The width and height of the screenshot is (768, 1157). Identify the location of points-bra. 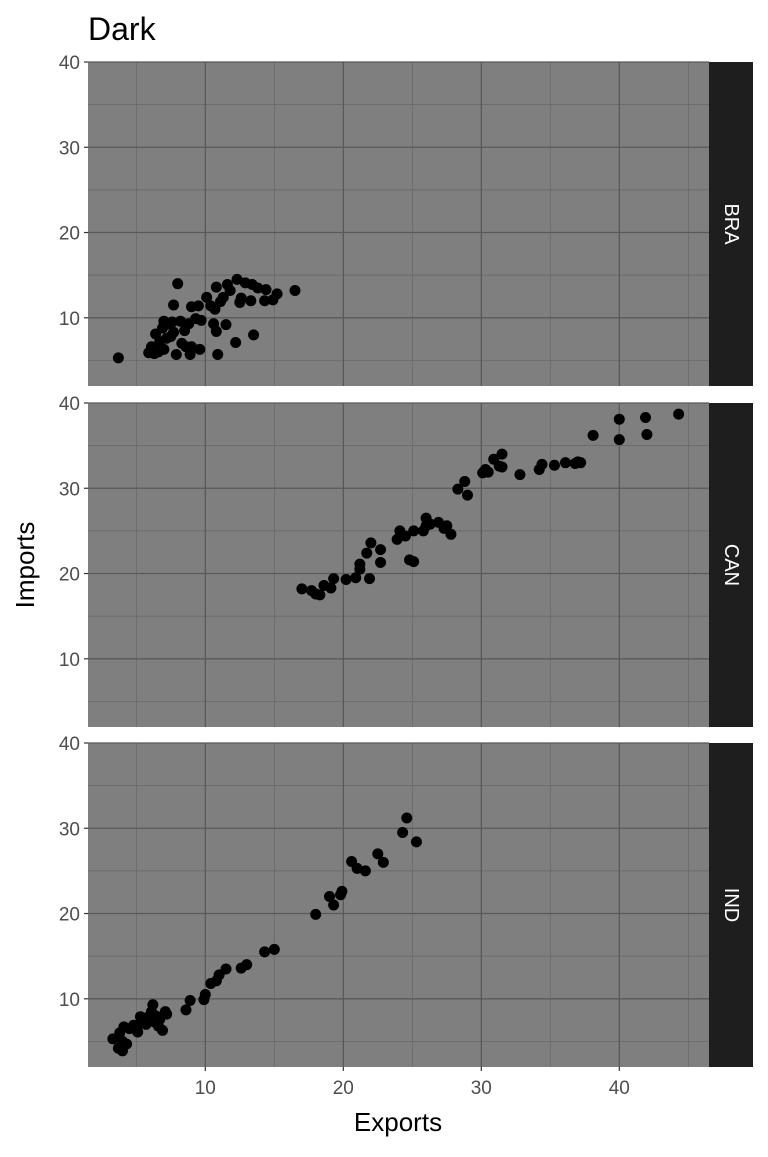
(206, 318).